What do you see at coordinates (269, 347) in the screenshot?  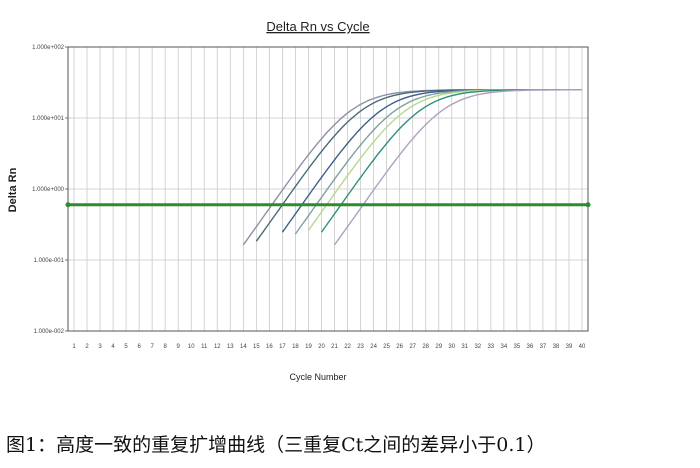 I see `x-tick-label: 16` at bounding box center [269, 347].